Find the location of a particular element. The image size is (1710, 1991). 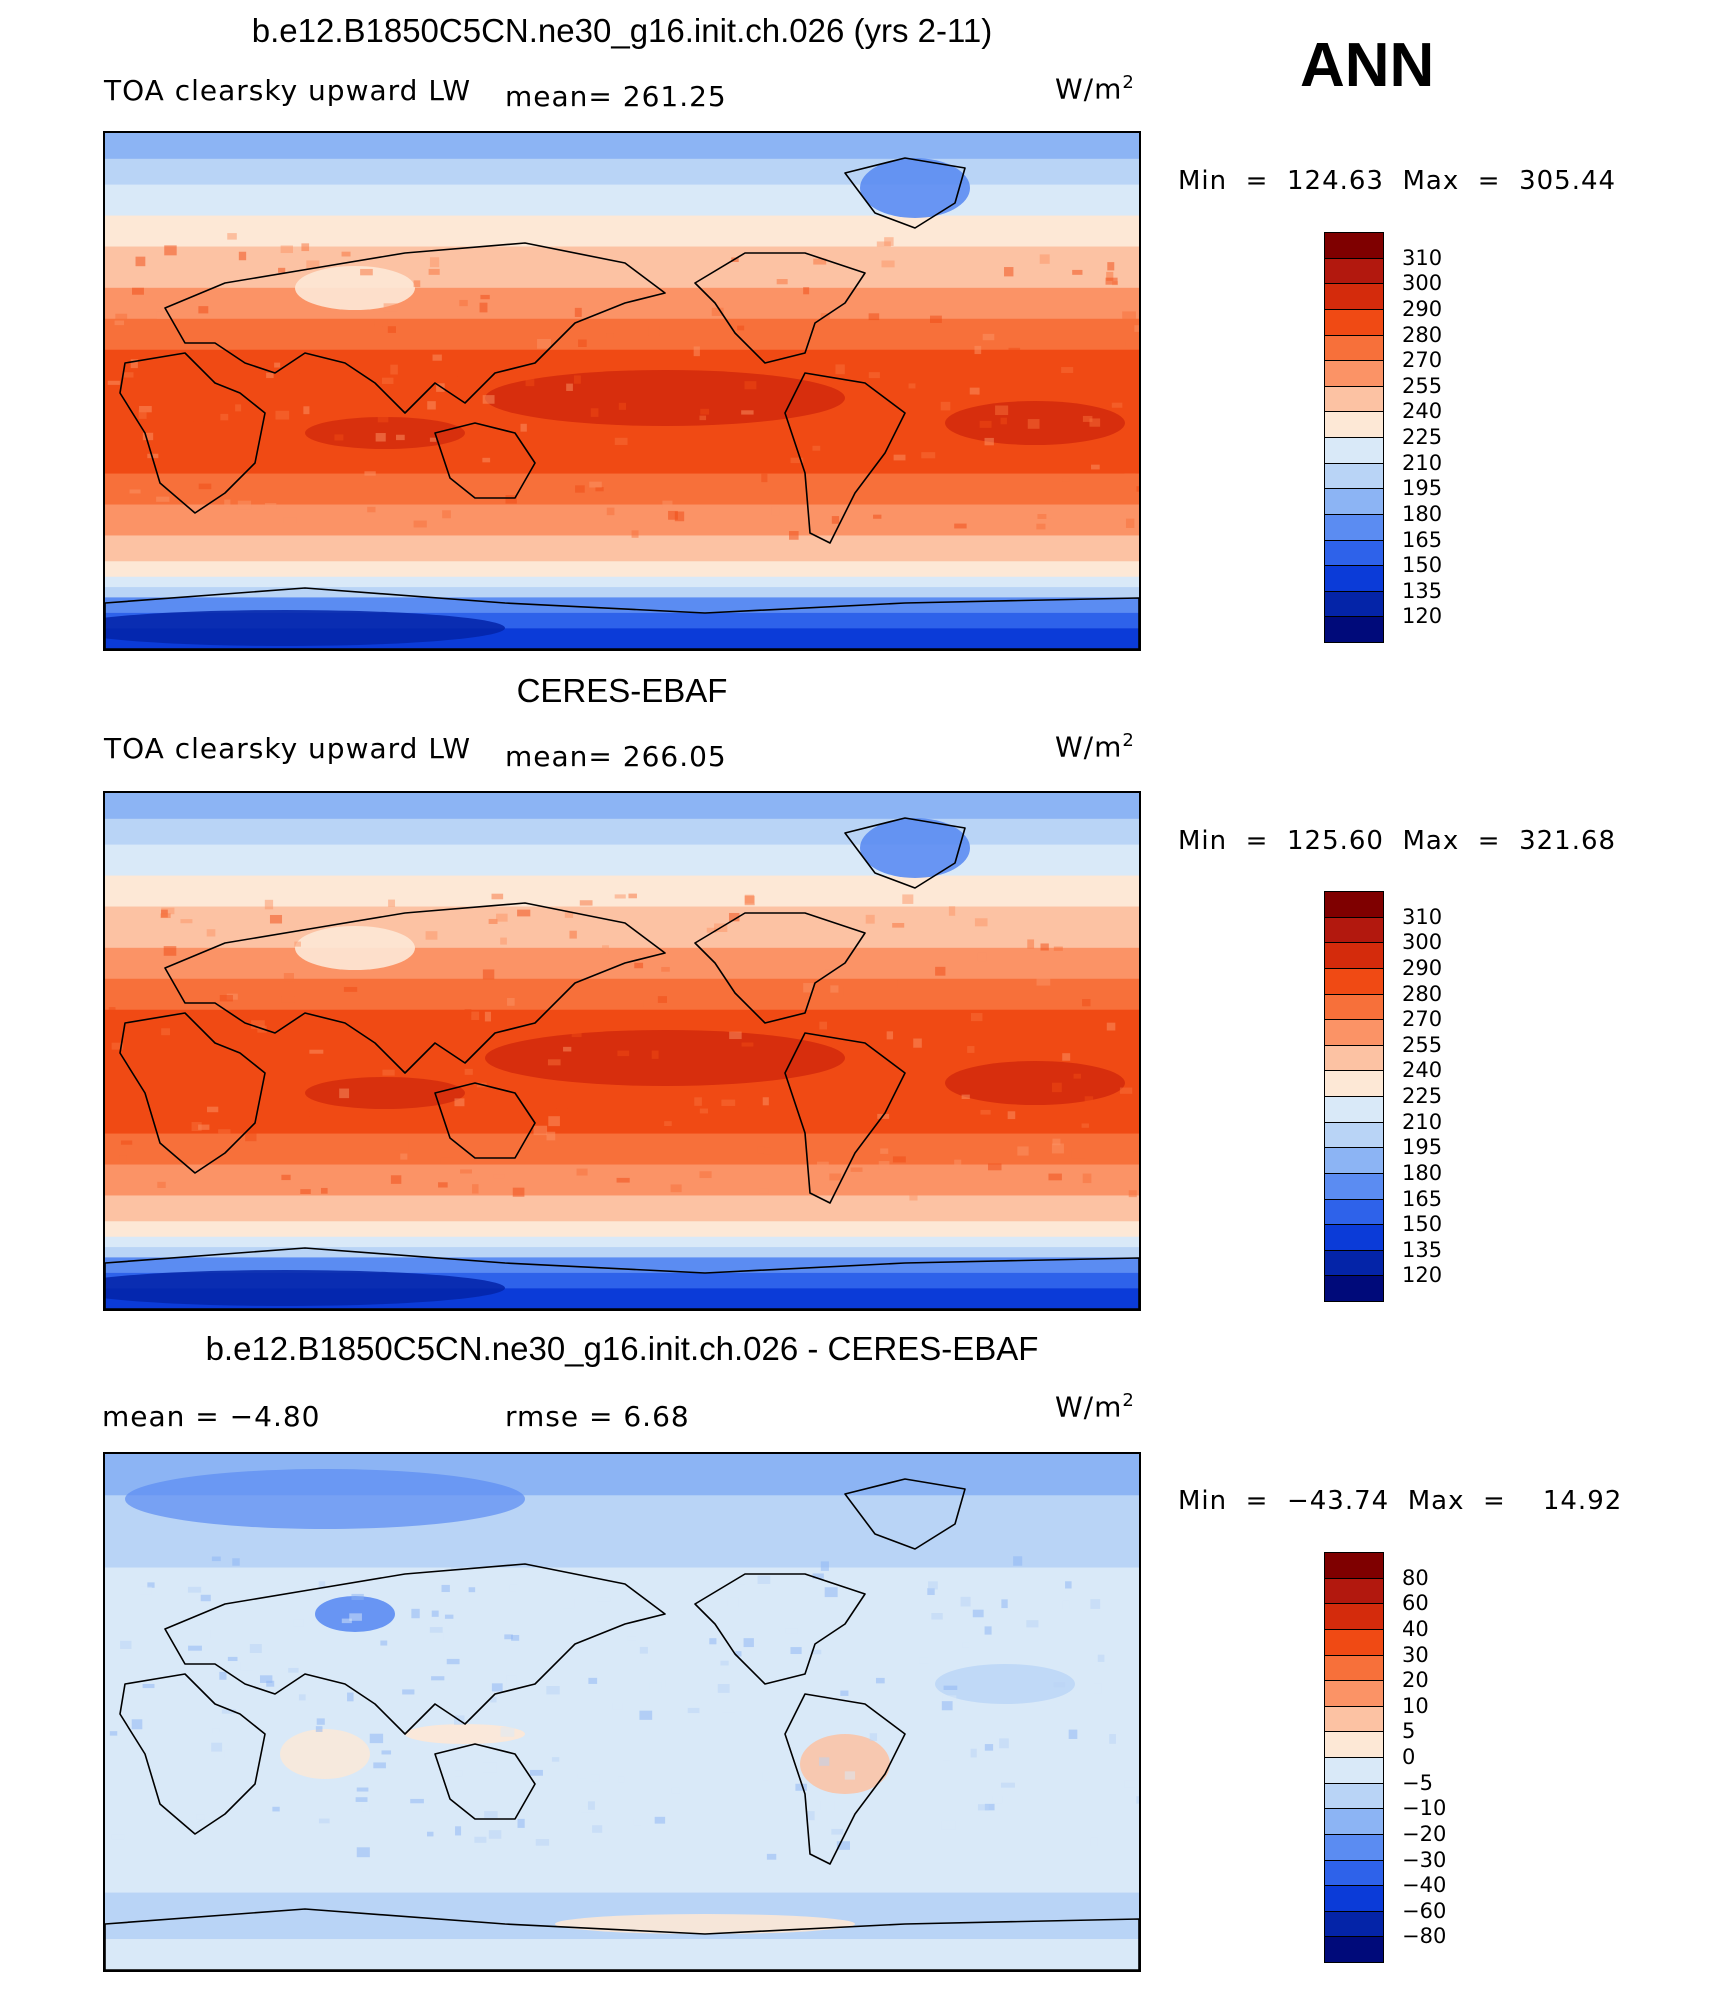

season-label: ANN is located at coordinates (1367, 65).